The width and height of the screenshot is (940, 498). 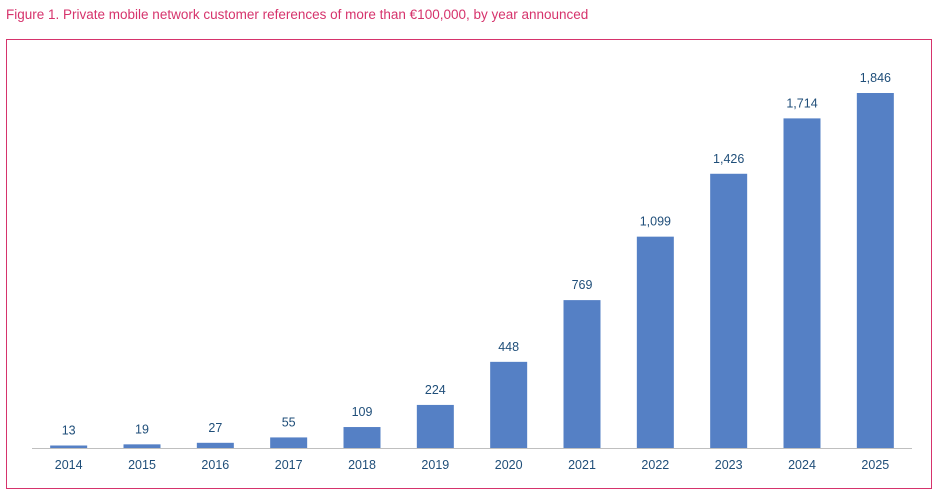 I want to click on bar-2023, so click(x=729, y=310).